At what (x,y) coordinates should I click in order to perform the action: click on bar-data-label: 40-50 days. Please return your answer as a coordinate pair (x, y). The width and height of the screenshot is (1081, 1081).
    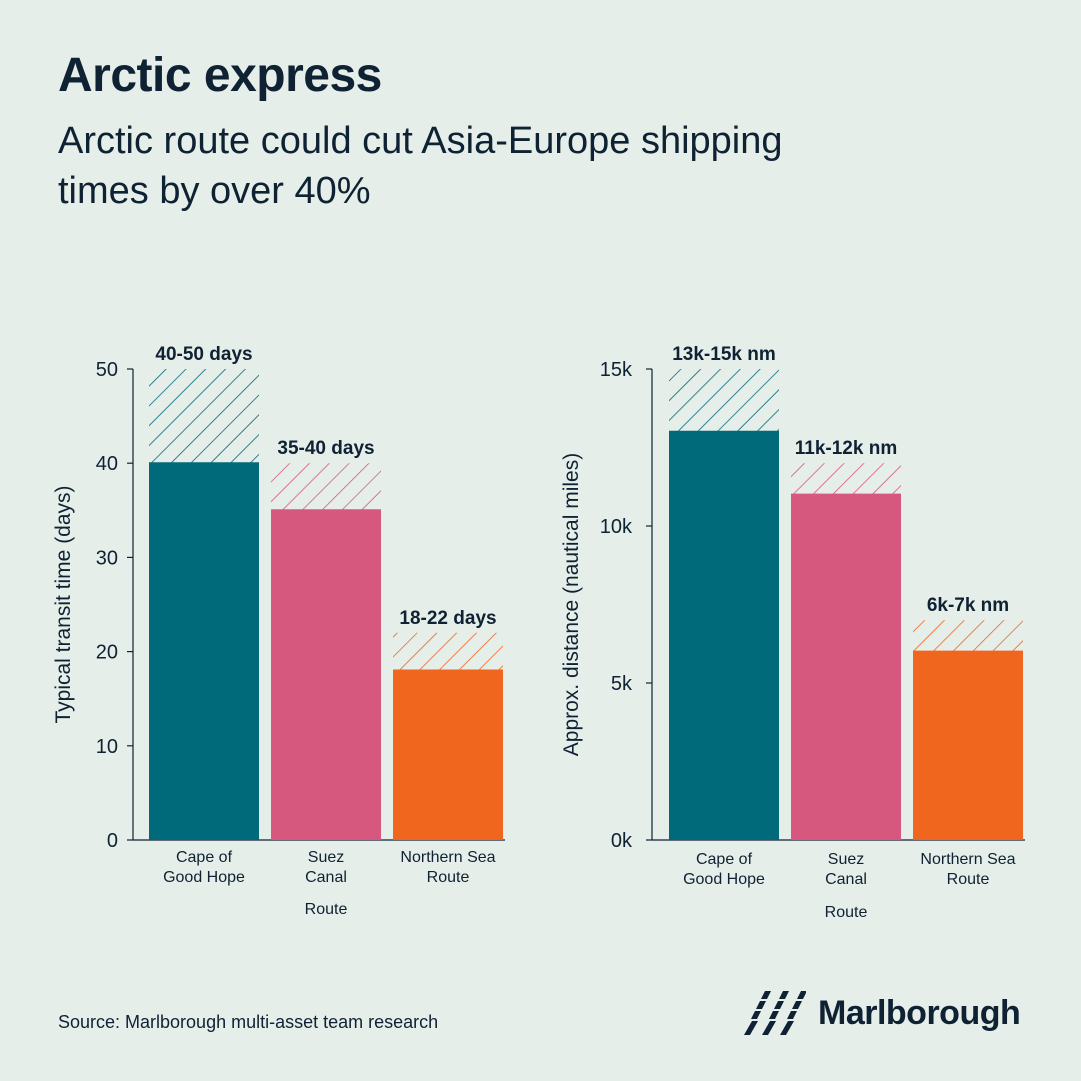
    Looking at the image, I should click on (203, 354).